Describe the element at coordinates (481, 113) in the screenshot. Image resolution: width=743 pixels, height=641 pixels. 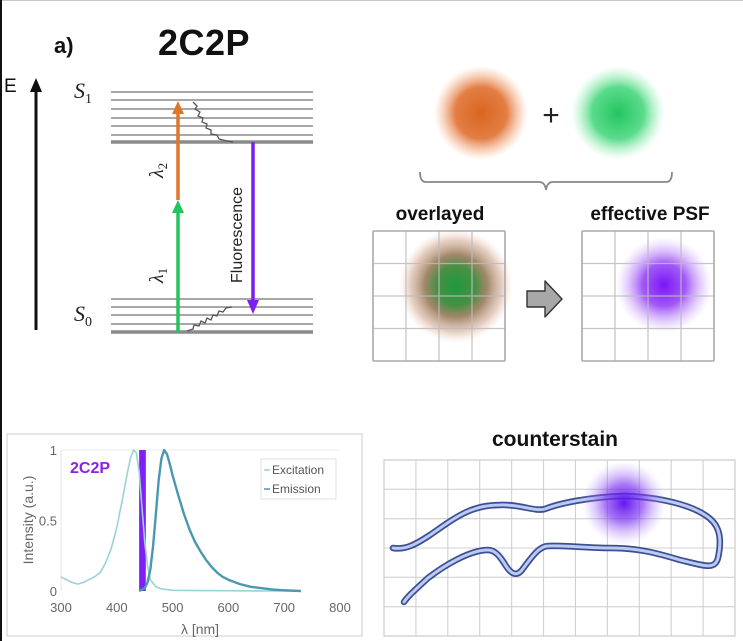
I see `orange-psf-spot` at that location.